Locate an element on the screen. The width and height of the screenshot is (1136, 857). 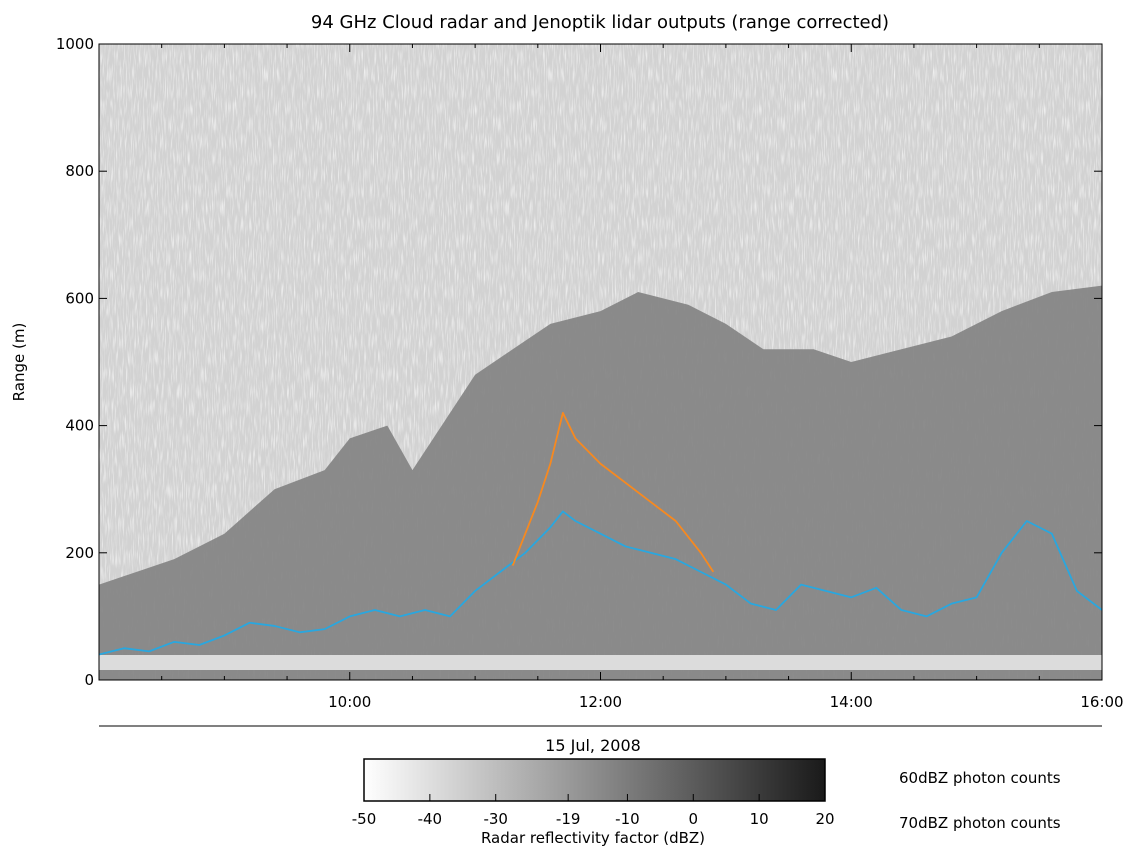
colorbar-tick-label: 20 is located at coordinates (824, 819).